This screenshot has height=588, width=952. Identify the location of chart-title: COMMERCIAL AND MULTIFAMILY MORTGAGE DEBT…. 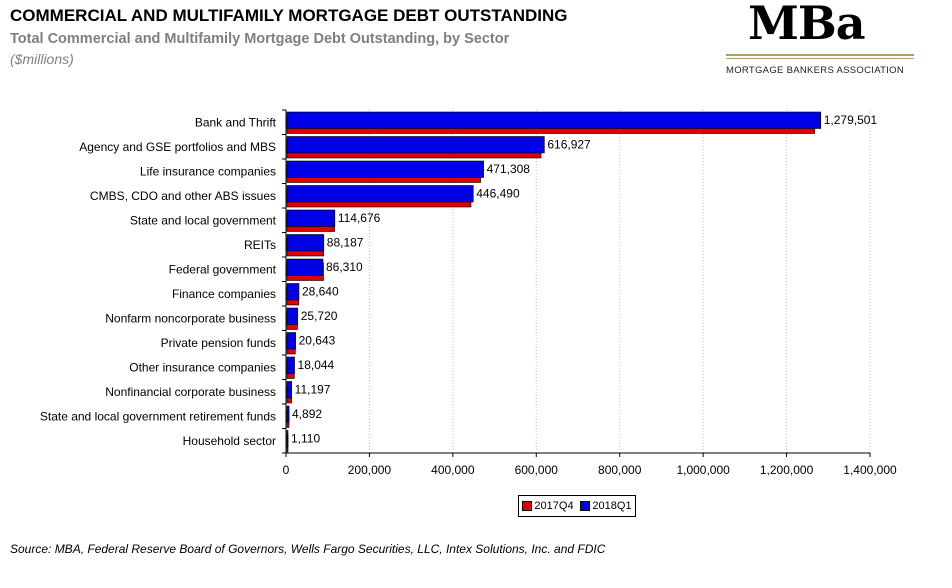
(289, 15).